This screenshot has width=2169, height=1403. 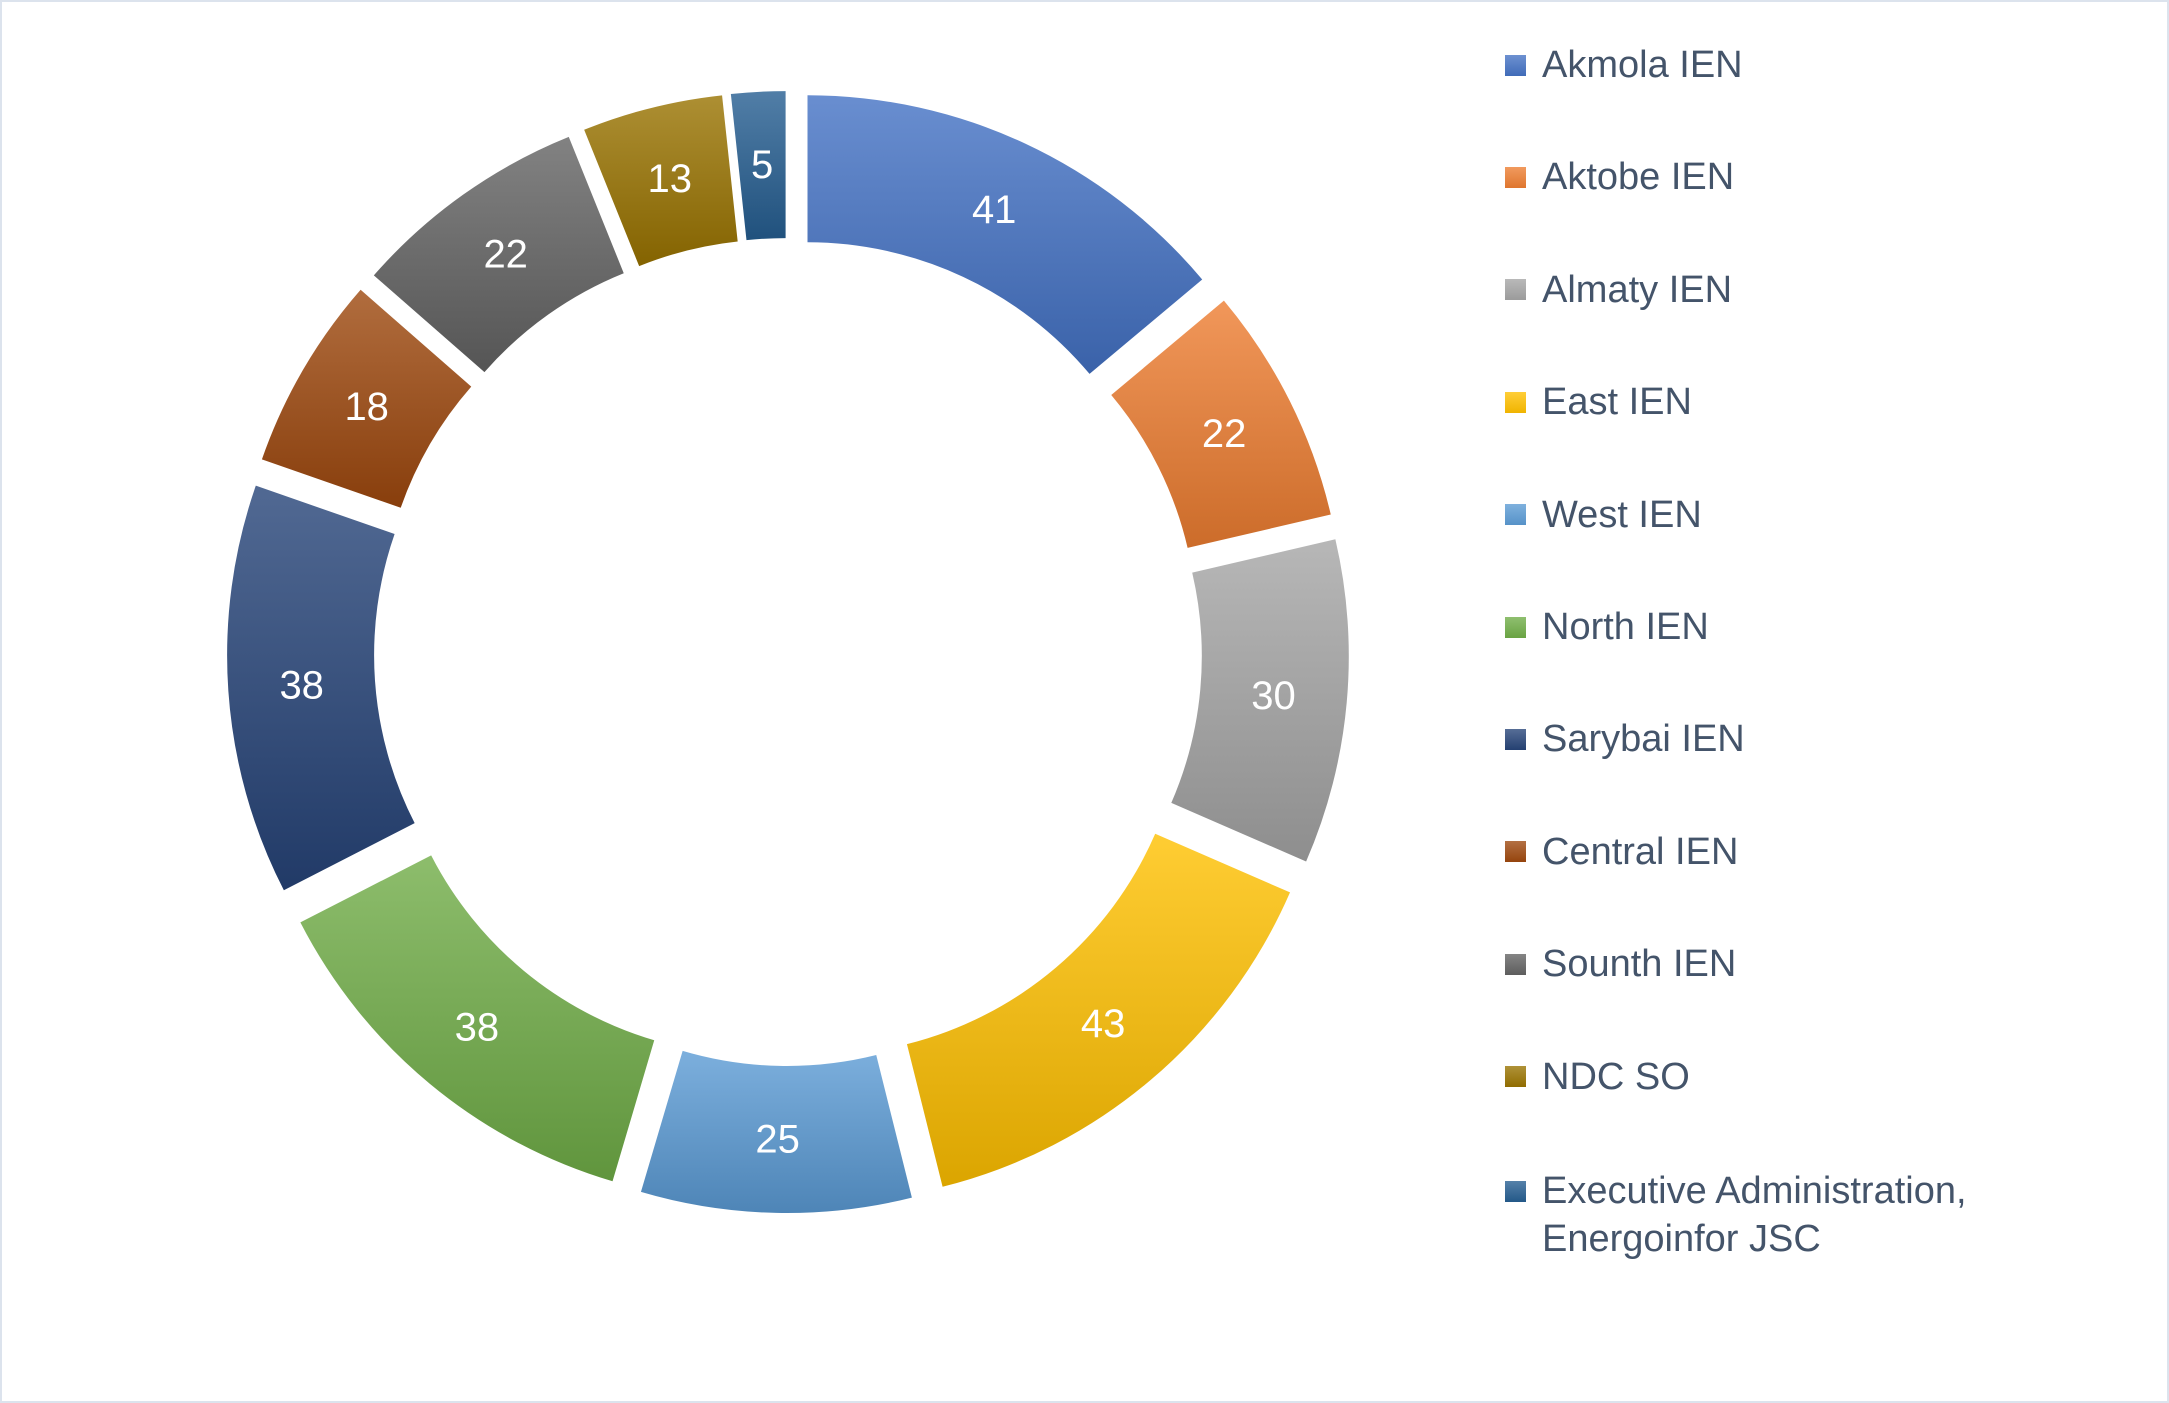 I want to click on slice-value-label-west-ien: 25, so click(x=777, y=1139).